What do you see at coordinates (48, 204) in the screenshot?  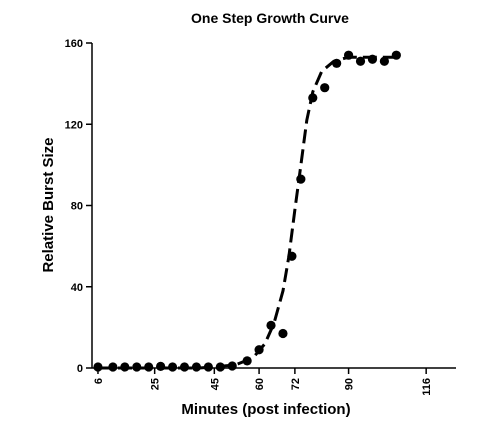 I see `y-axis-label: Relative Burst Size` at bounding box center [48, 204].